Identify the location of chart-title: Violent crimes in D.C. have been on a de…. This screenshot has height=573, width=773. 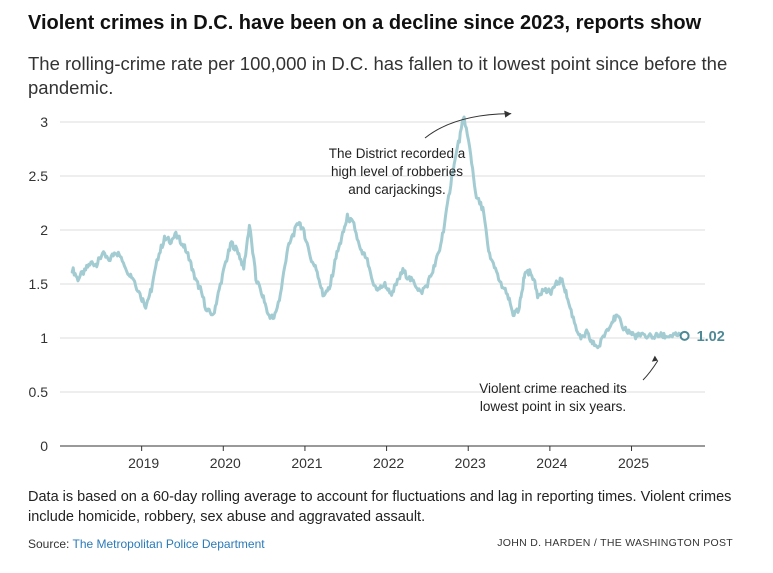
(365, 23).